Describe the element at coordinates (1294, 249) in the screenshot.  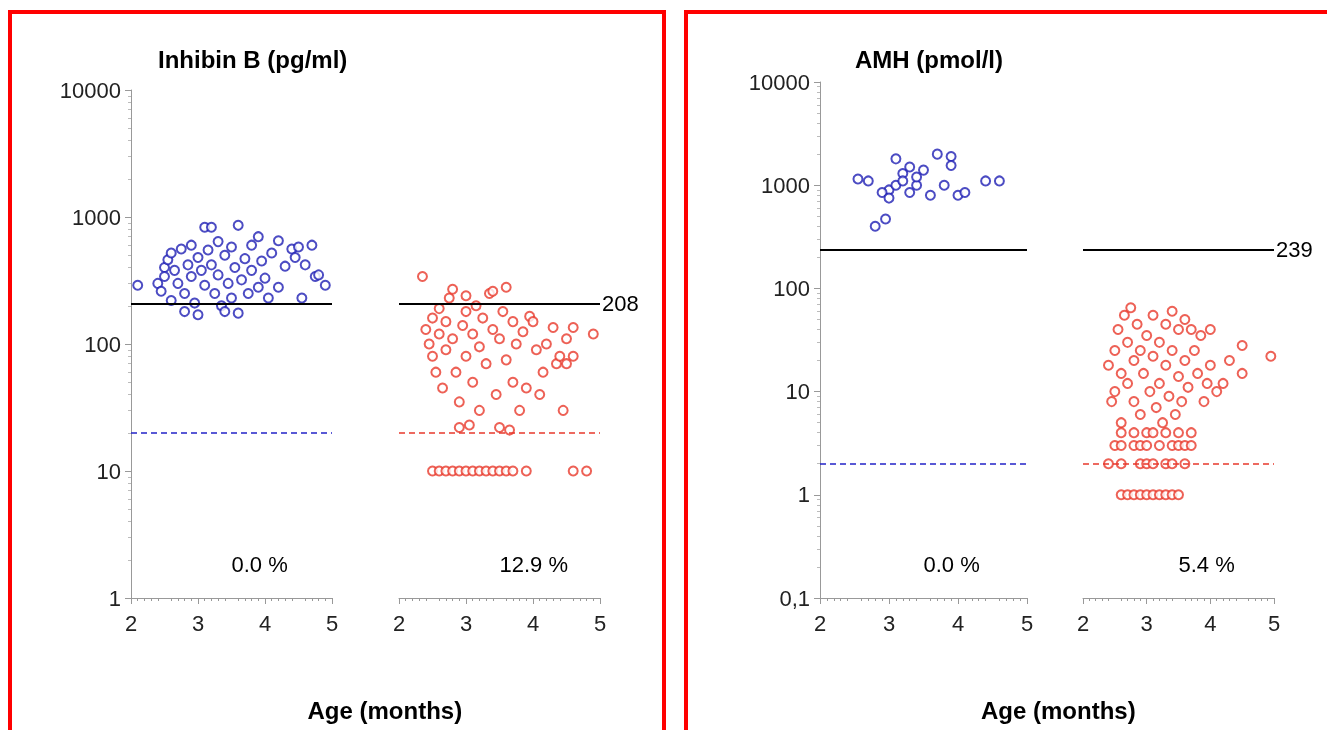
I see `ref-line-label: 239` at that location.